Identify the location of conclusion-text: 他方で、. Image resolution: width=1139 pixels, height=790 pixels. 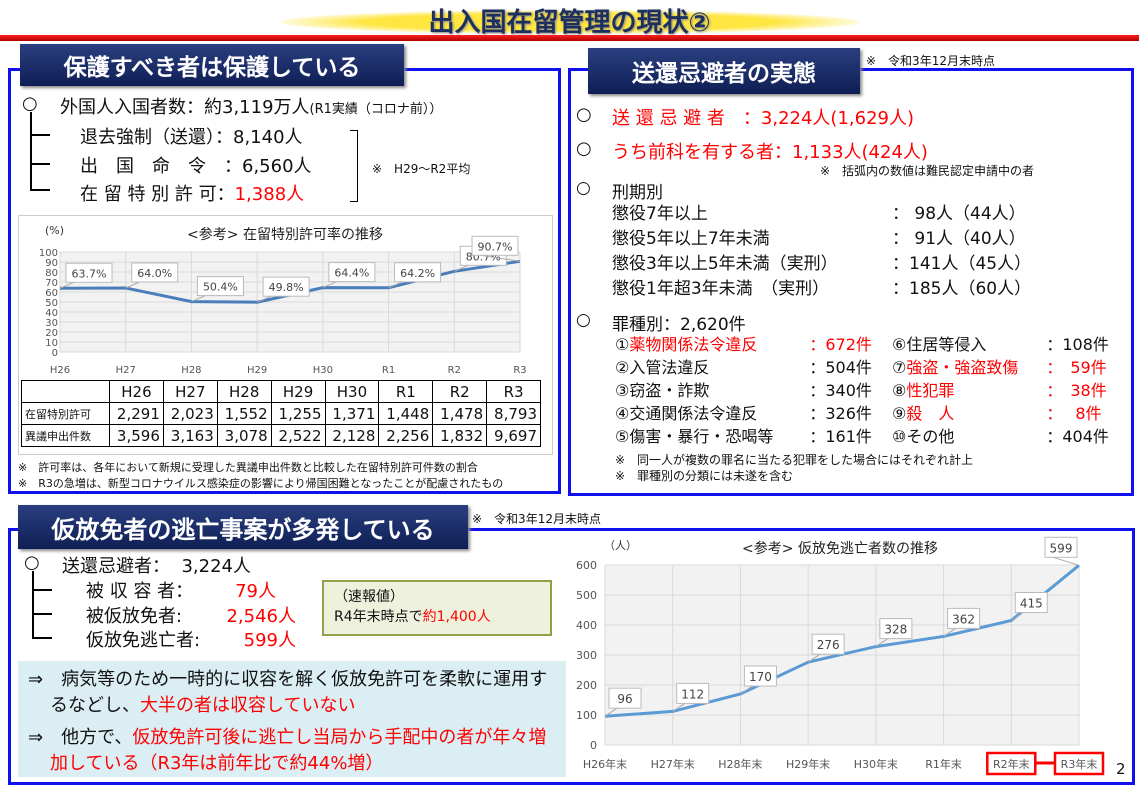
(88, 737).